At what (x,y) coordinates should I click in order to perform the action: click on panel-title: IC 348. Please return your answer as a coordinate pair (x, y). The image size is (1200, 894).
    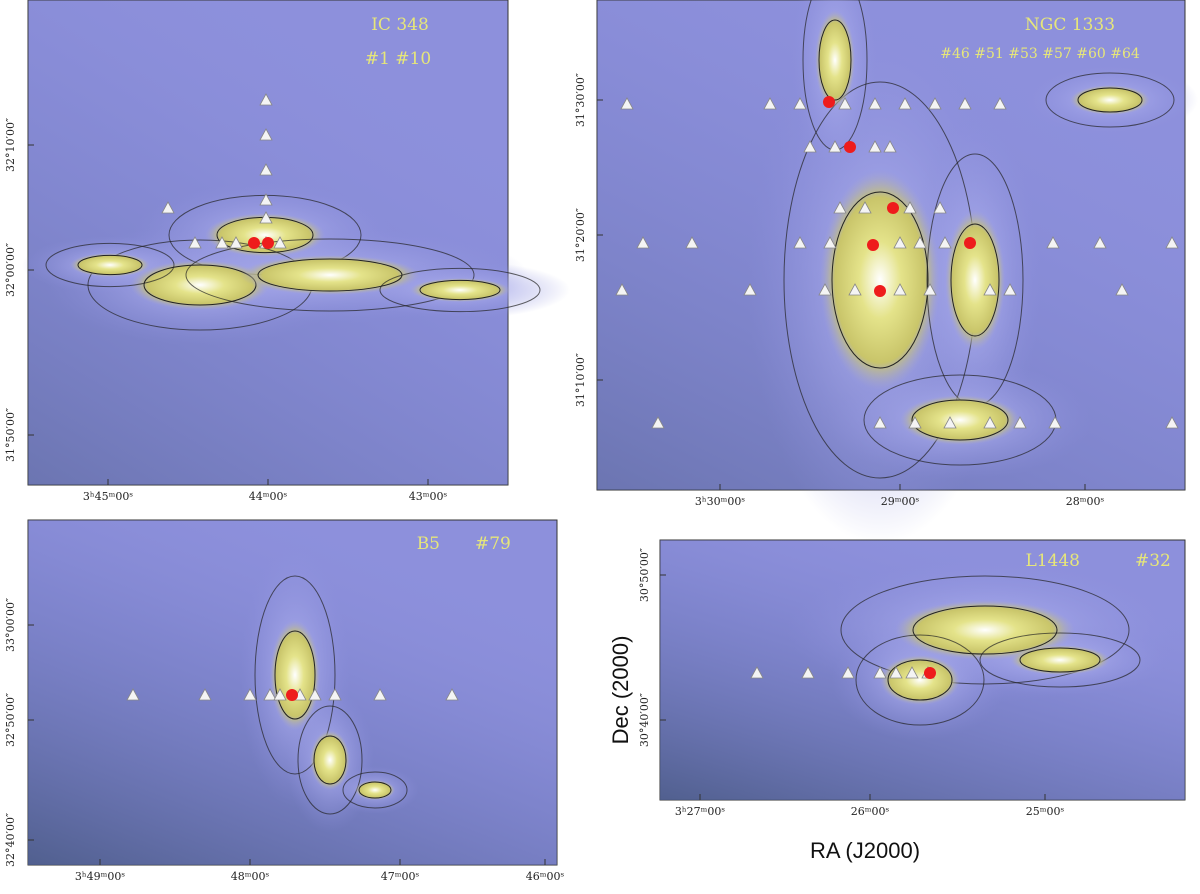
    Looking at the image, I should click on (400, 25).